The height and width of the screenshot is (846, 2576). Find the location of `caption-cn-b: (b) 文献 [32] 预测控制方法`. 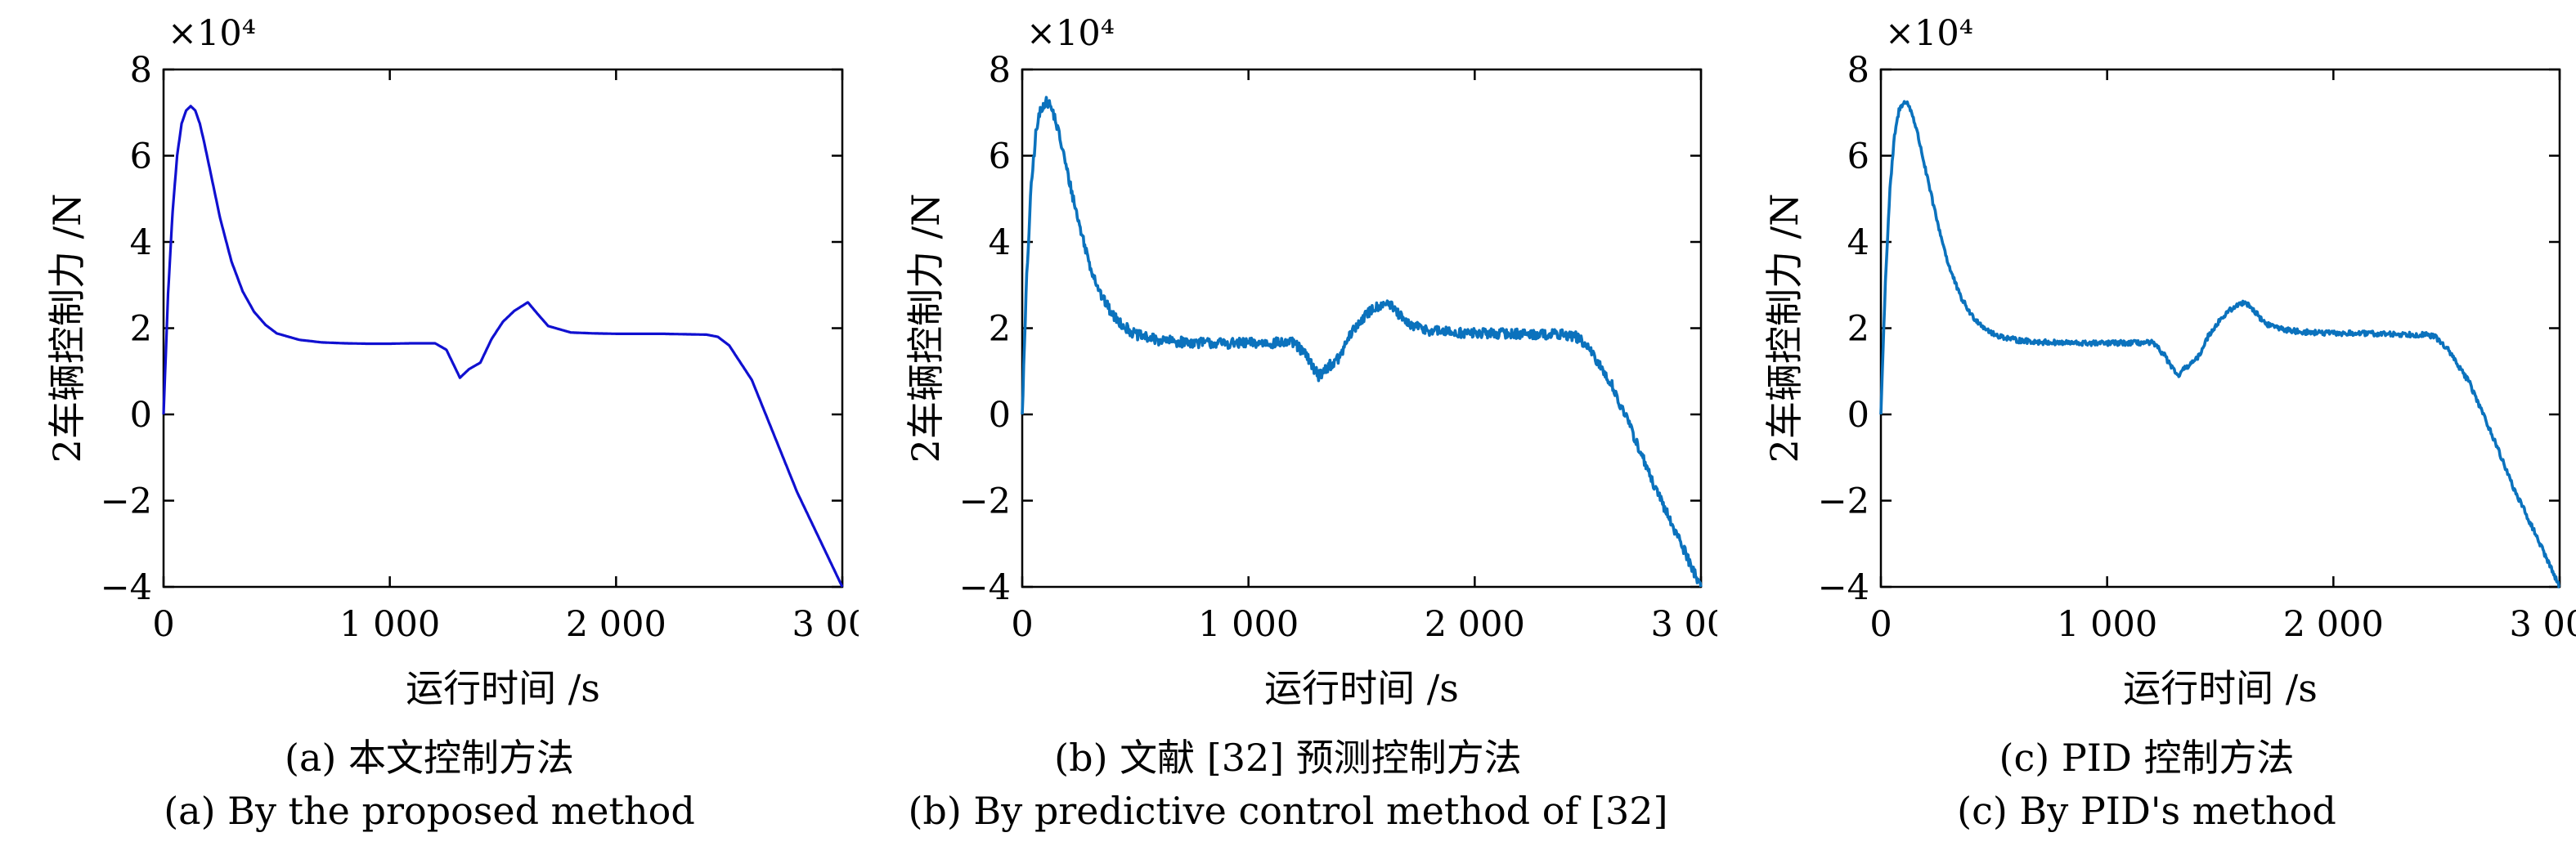

caption-cn-b: (b) 文献 [32] 预测控制方法 is located at coordinates (1288, 758).